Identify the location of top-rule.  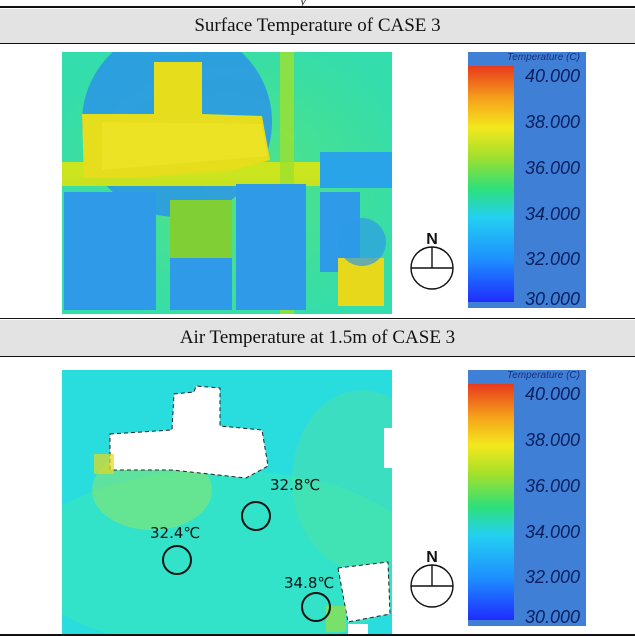
(317, 7).